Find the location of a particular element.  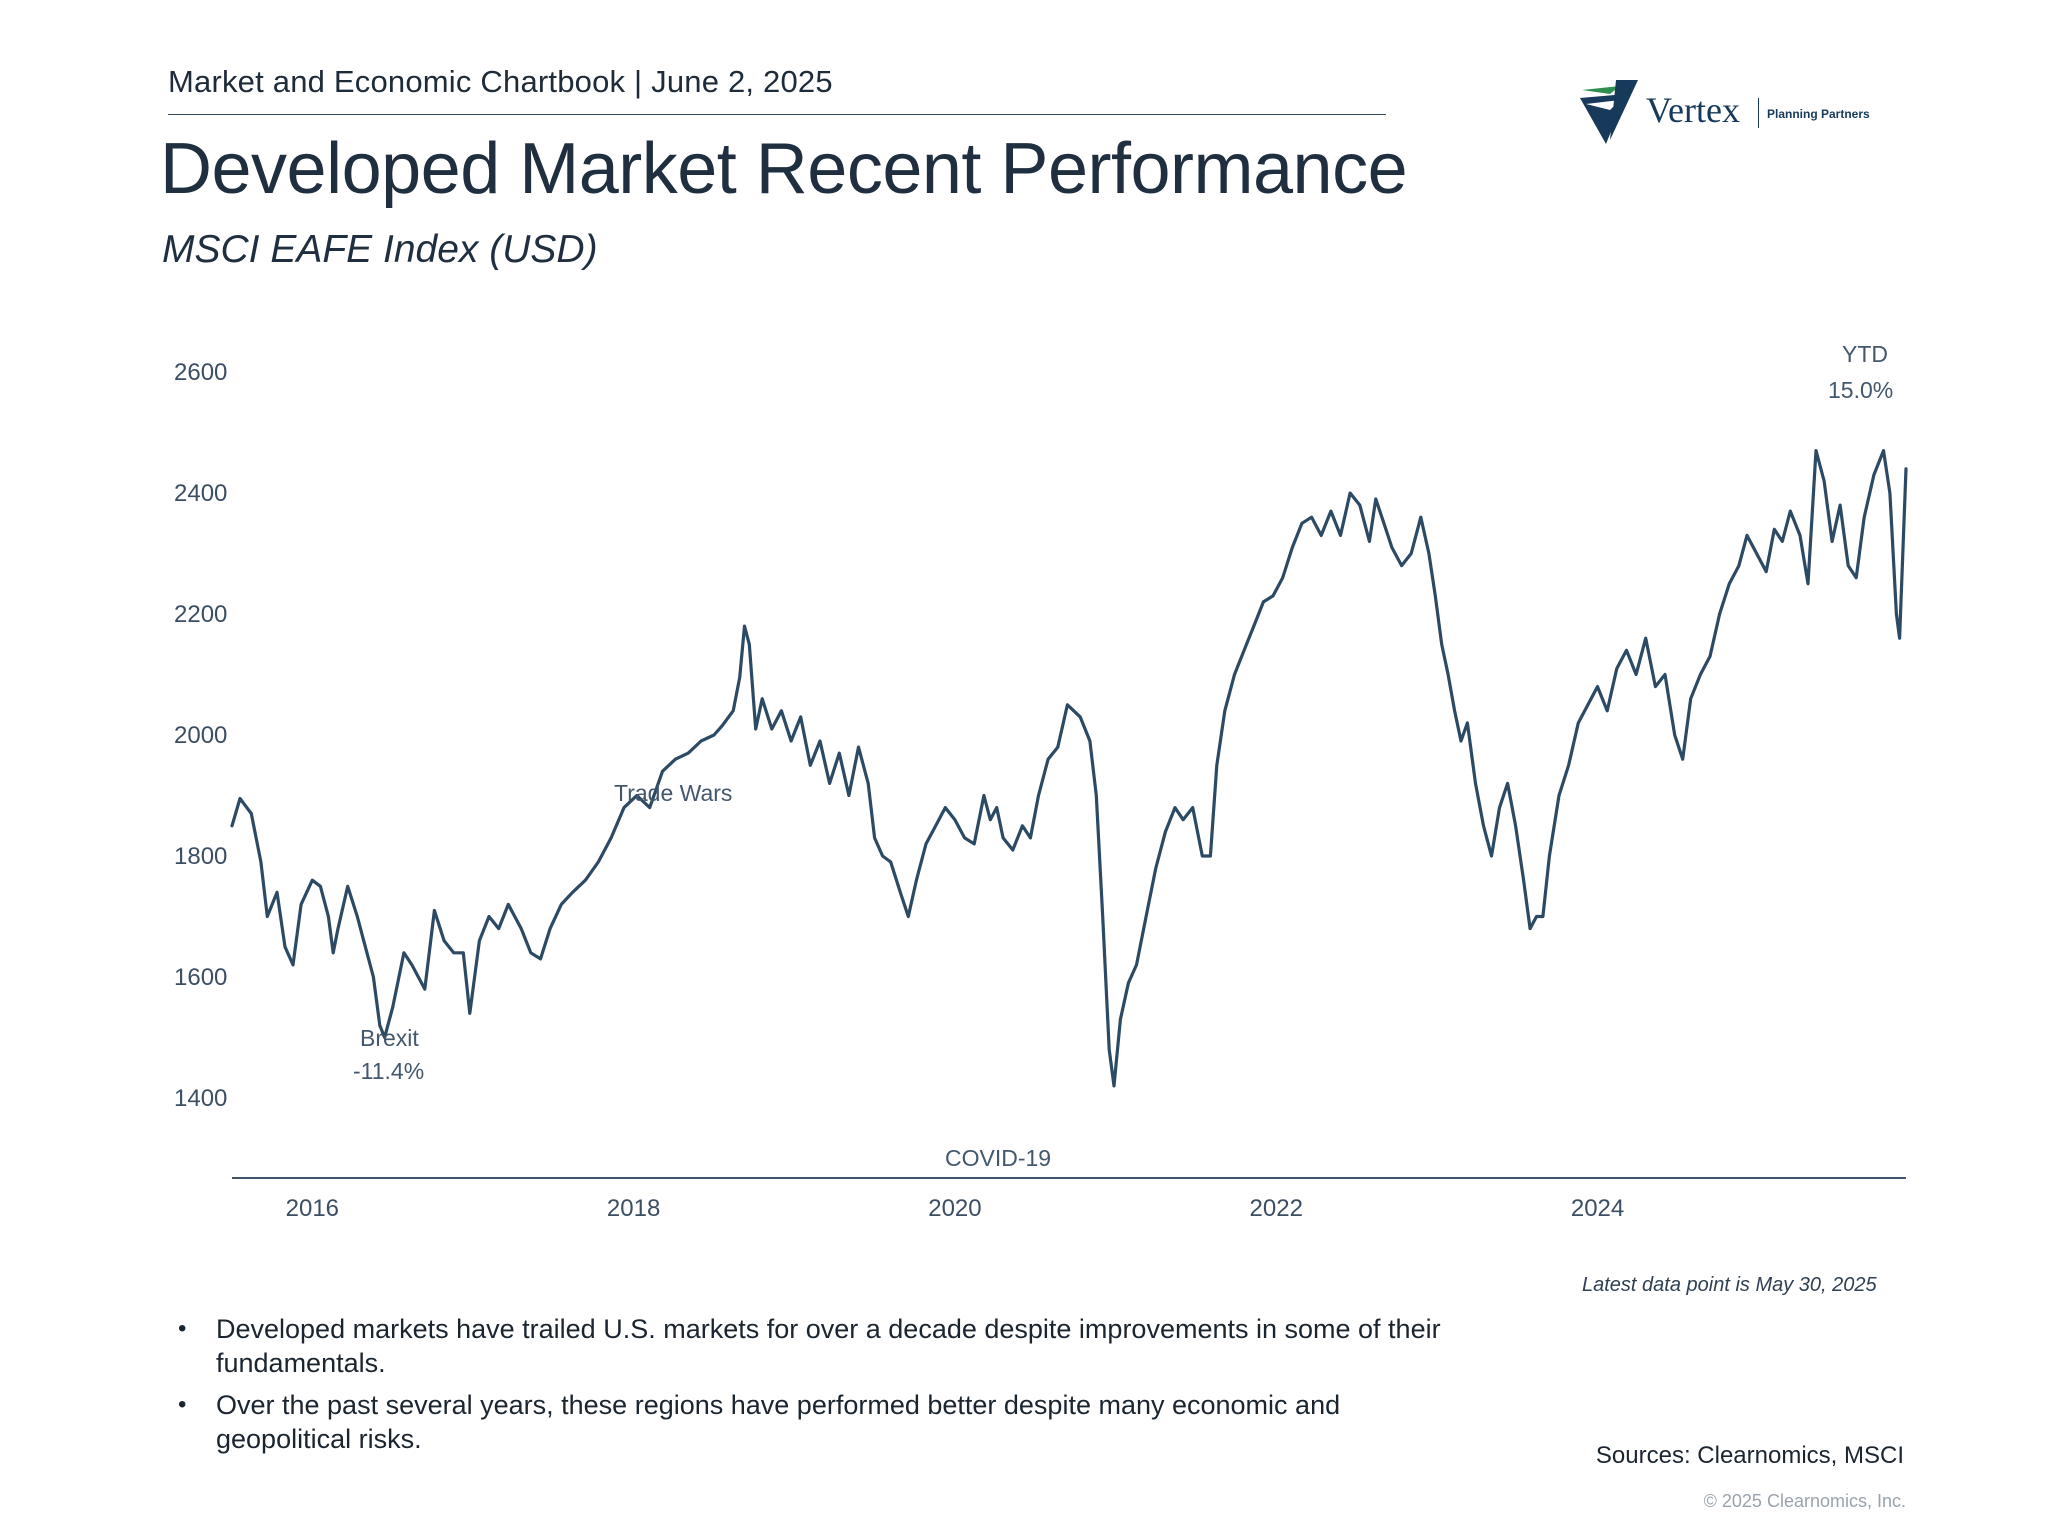

header-divider is located at coordinates (777, 114).